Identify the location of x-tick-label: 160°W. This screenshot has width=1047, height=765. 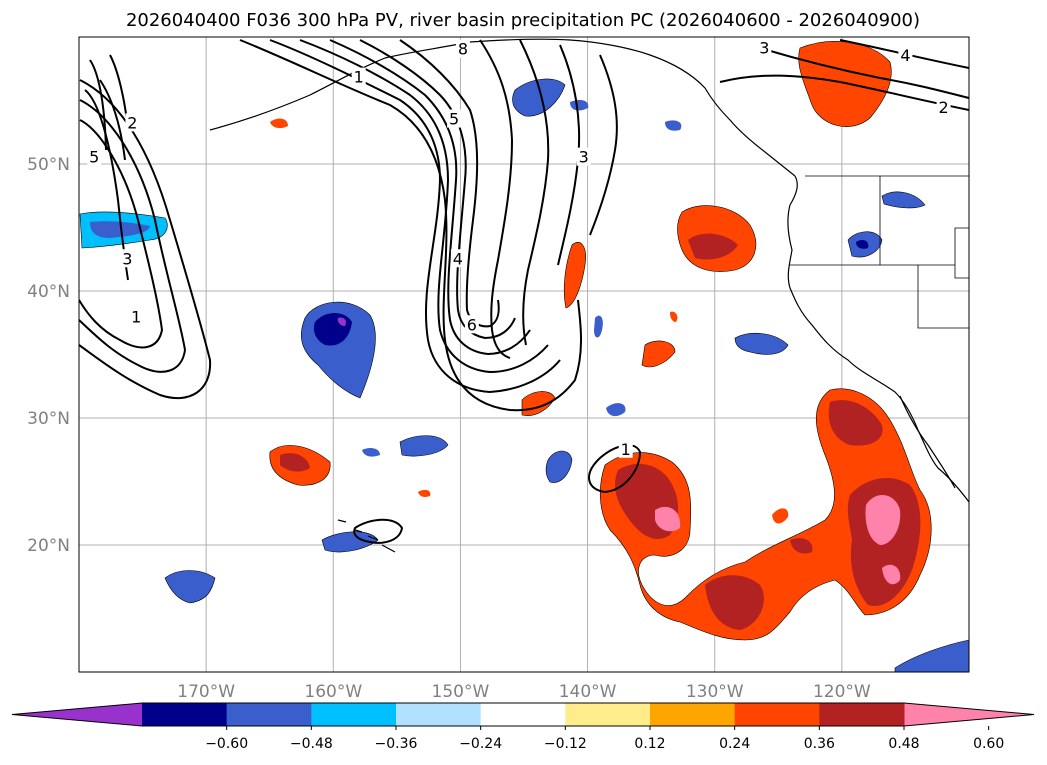
(333, 692).